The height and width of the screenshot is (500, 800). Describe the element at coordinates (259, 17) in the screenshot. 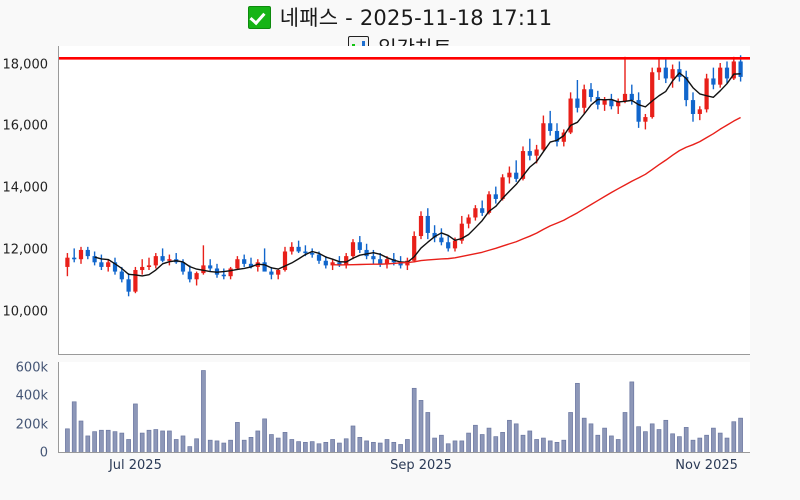

I see `check-square-icon` at that location.